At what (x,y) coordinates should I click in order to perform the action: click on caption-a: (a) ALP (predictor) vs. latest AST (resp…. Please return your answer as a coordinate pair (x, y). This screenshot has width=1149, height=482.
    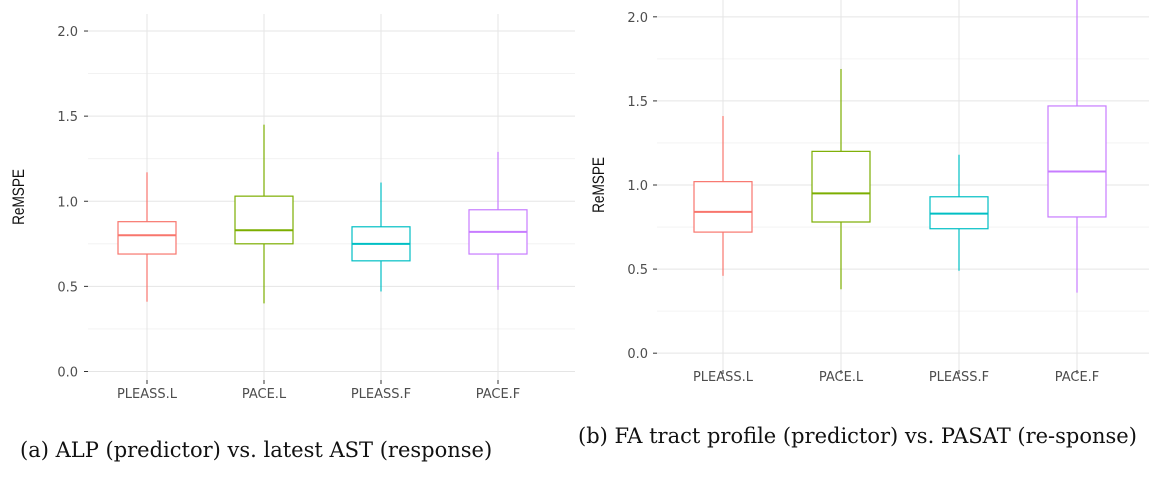
    Looking at the image, I should click on (256, 450).